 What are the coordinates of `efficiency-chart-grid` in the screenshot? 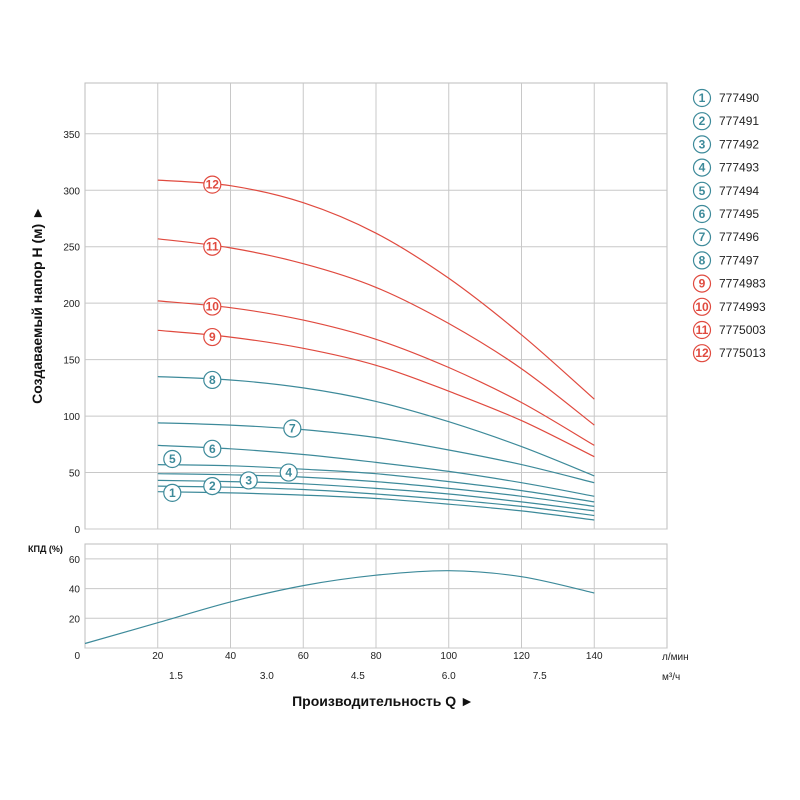 It's located at (376, 596).